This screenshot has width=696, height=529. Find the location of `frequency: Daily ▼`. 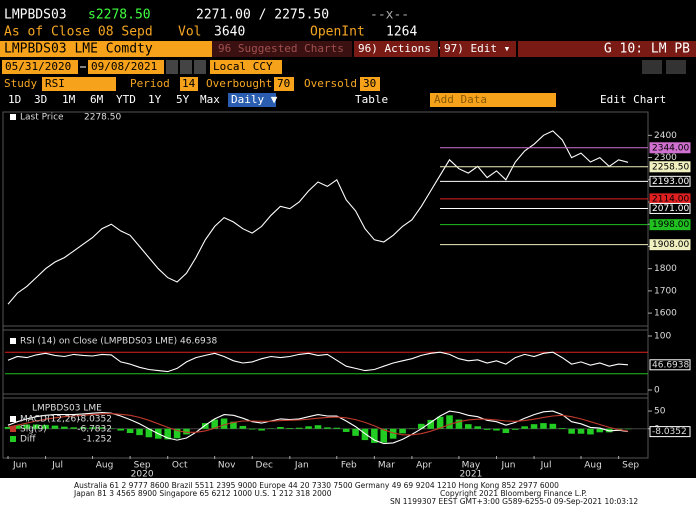

frequency: Daily ▼ is located at coordinates (254, 99).